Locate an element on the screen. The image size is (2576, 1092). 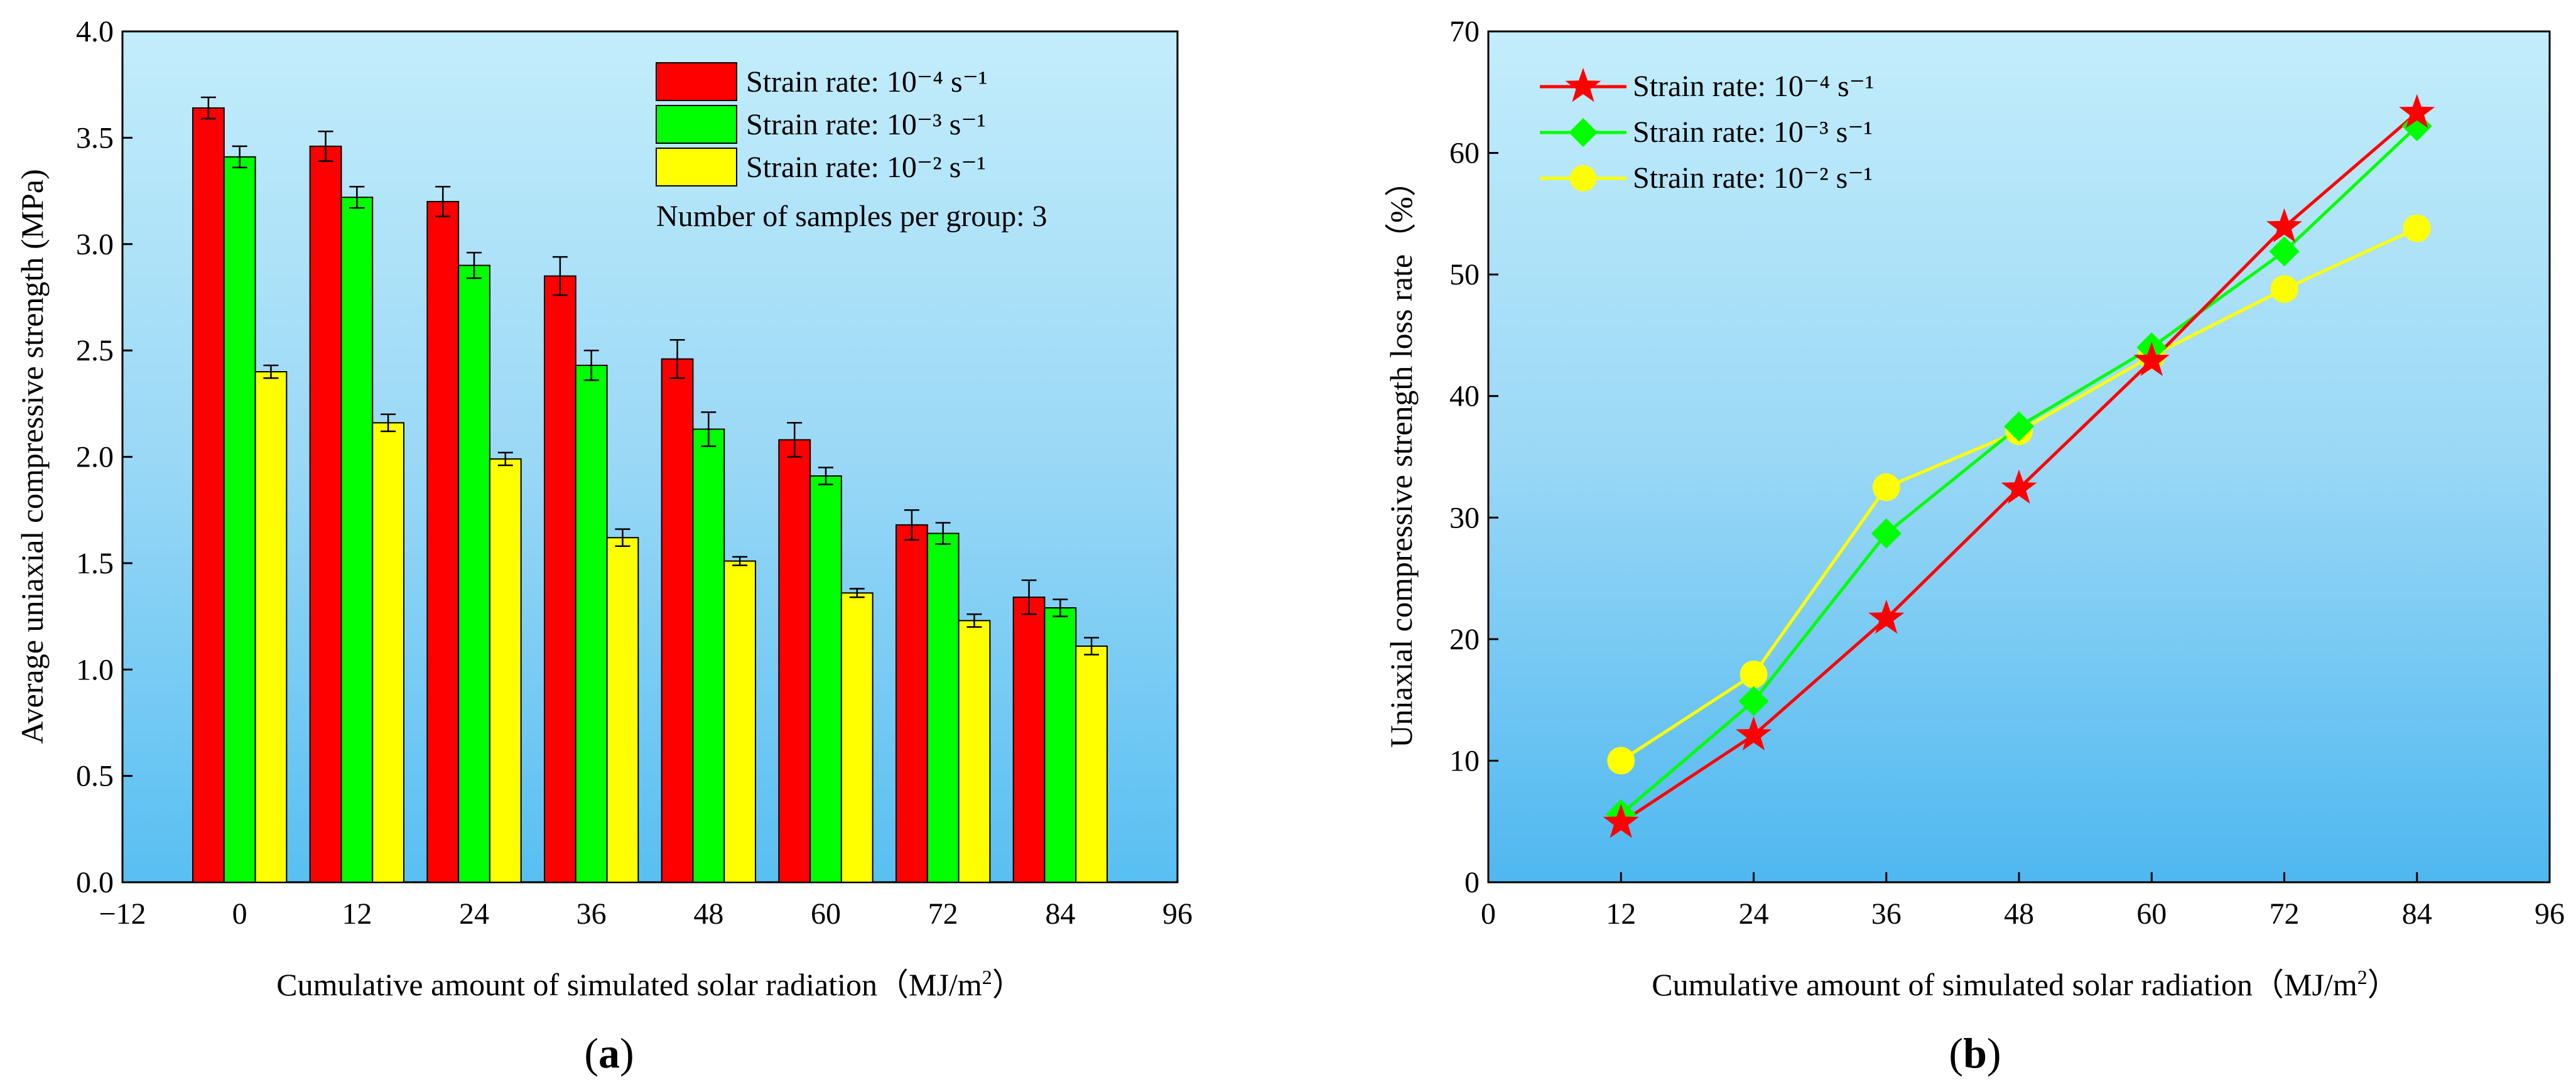
legend-a-annotation: Number of samples per group: 3 is located at coordinates (852, 216).